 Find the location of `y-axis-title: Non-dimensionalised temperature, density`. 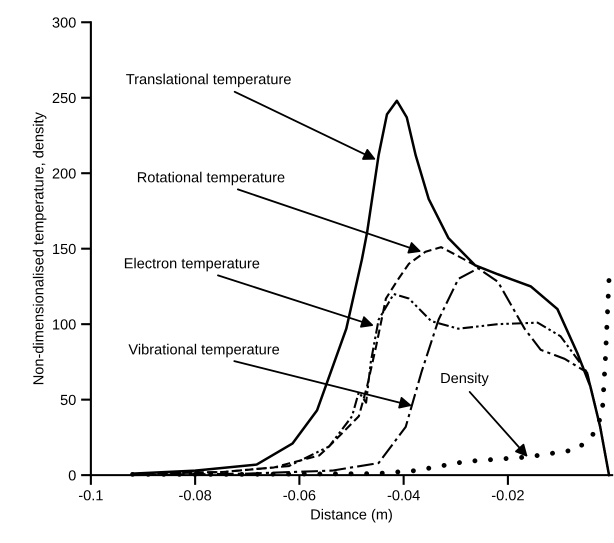

y-axis-title: Non-dimensionalised temperature, density is located at coordinates (39, 248).